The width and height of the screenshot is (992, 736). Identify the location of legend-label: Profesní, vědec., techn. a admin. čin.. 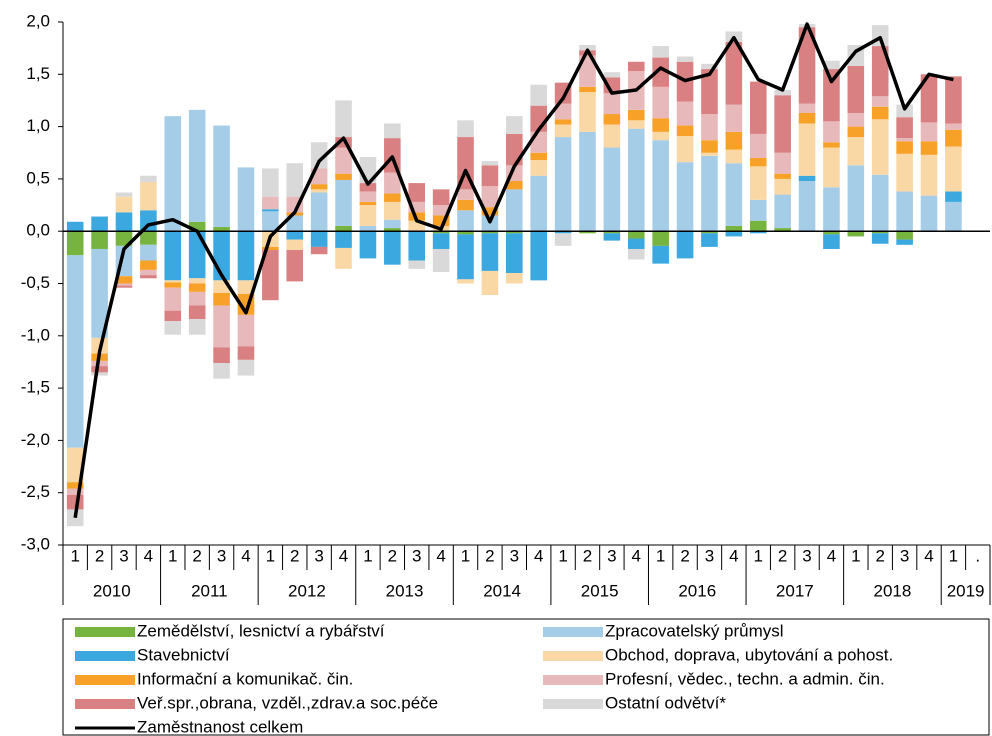
(745, 678).